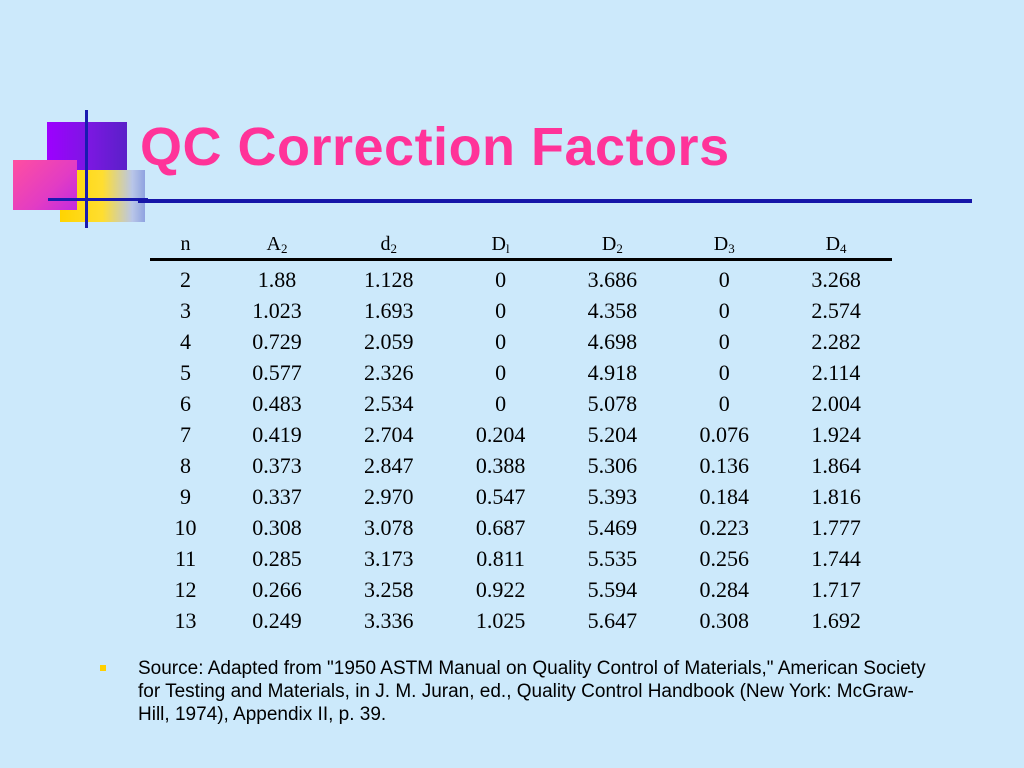 The image size is (1024, 768). I want to click on column-header: D2, so click(612, 243).